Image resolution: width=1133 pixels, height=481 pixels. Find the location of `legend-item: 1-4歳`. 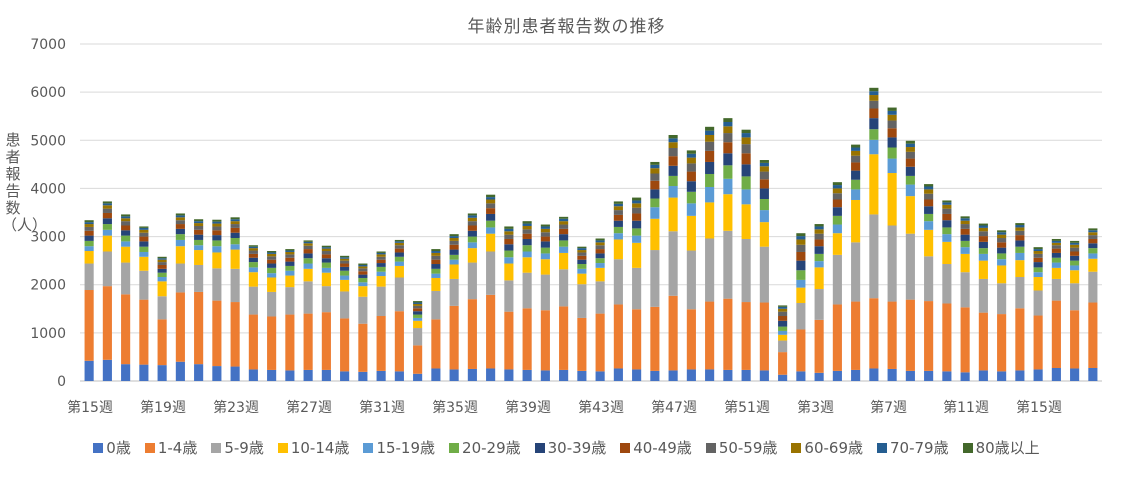

legend-item: 1-4歳 is located at coordinates (170, 447).